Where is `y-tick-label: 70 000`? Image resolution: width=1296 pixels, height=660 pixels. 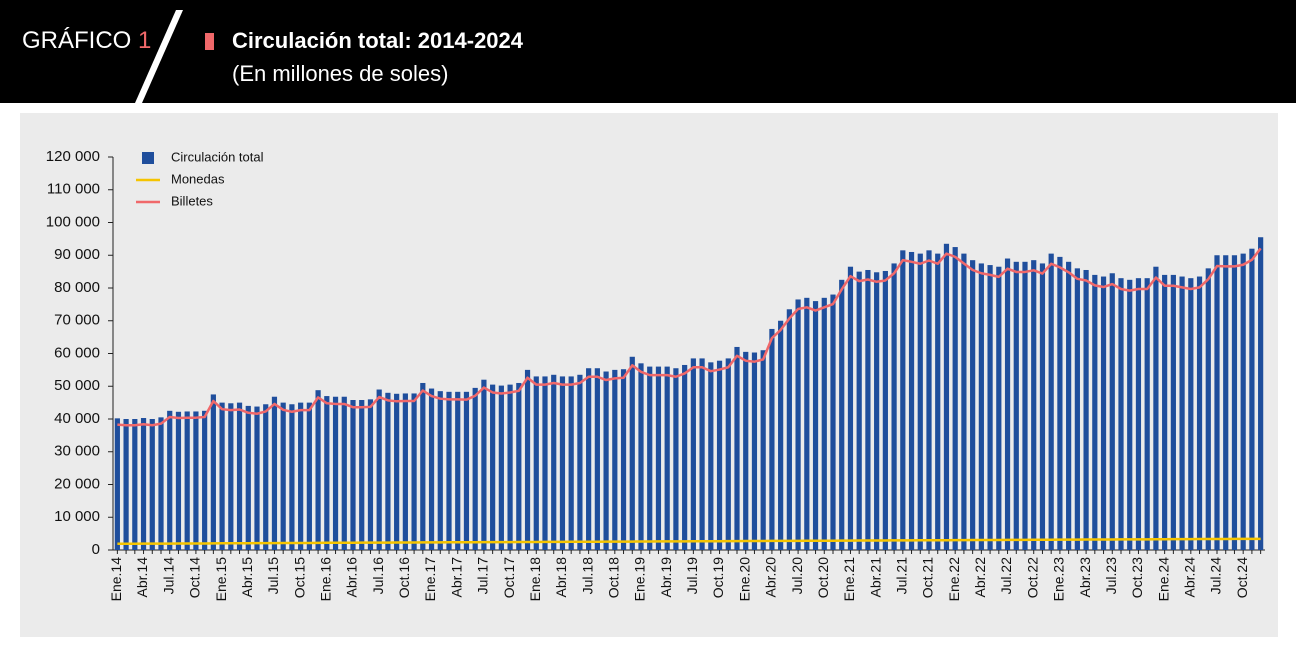 y-tick-label: 70 000 is located at coordinates (77, 320).